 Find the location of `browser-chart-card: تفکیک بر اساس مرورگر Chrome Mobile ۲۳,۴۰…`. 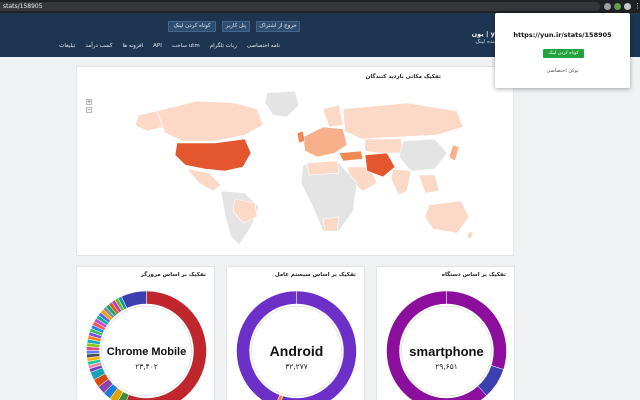

browser-chart-card: تفکیک بر اساس مرورگر Chrome Mobile ۲۳,۴۰… is located at coordinates (145, 333).